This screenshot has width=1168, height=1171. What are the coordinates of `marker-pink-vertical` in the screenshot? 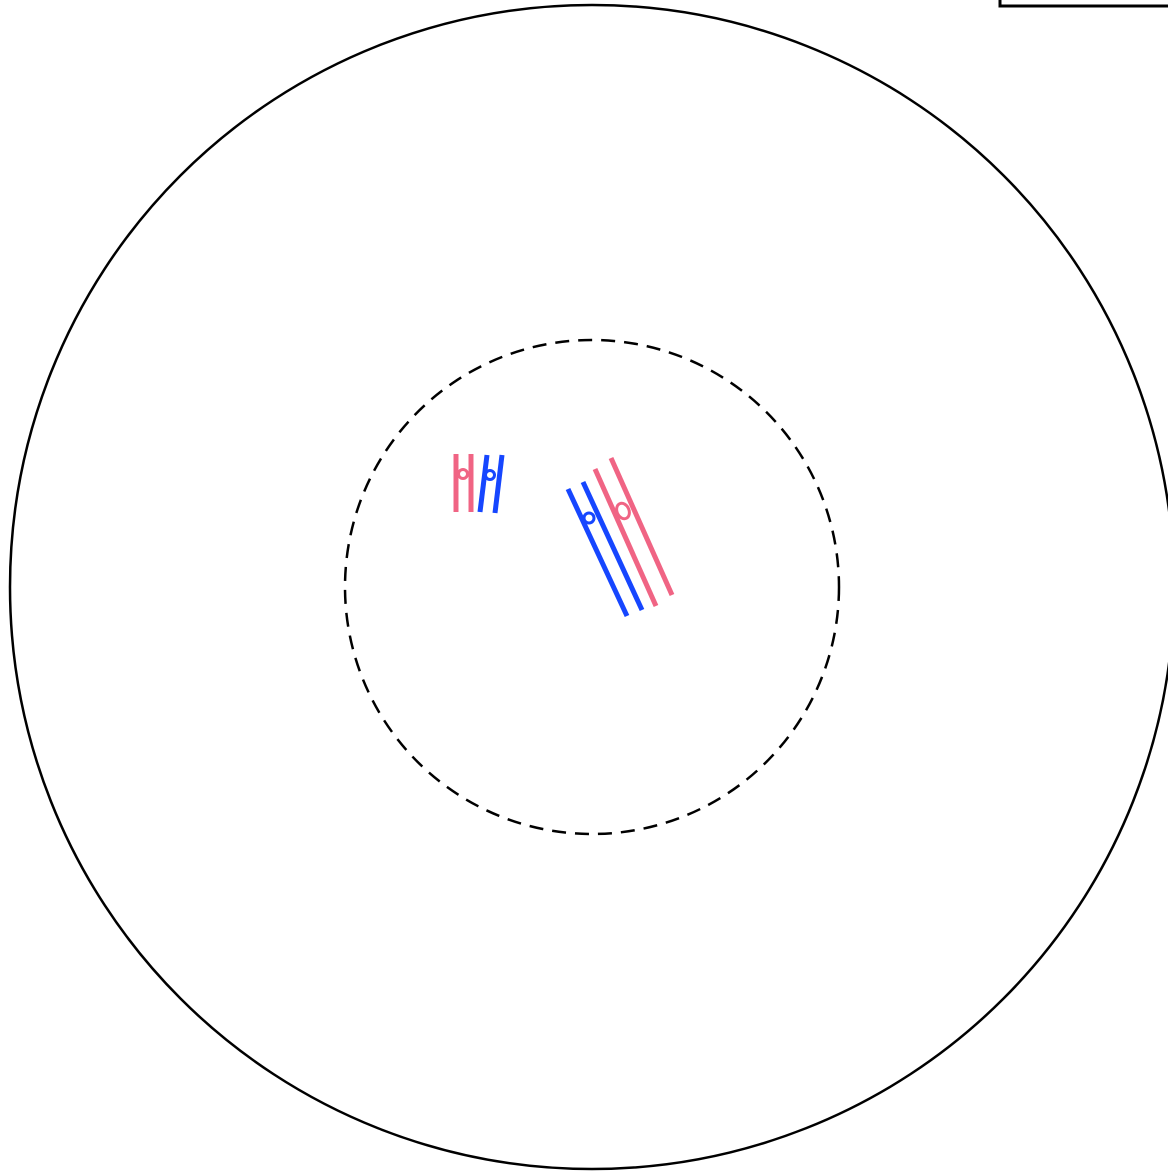 It's located at (463, 483).